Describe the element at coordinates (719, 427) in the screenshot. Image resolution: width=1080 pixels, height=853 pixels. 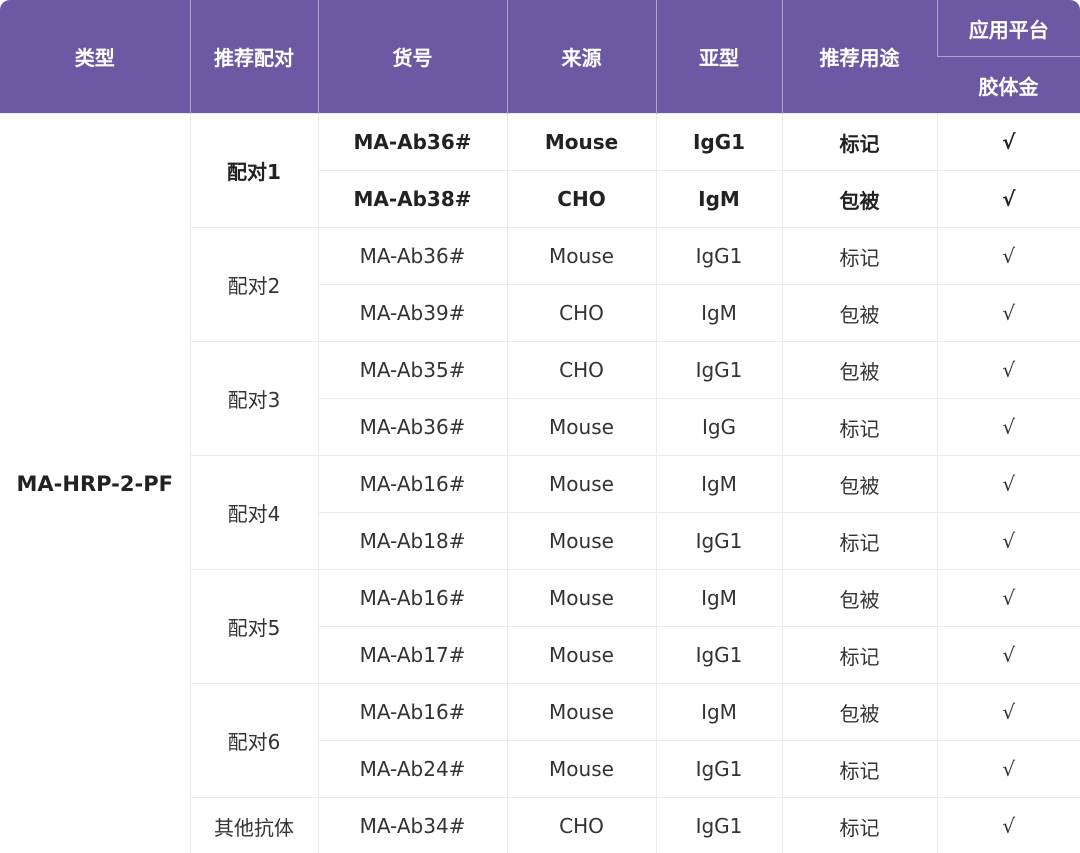
I see `cell-subtype: IgG` at that location.